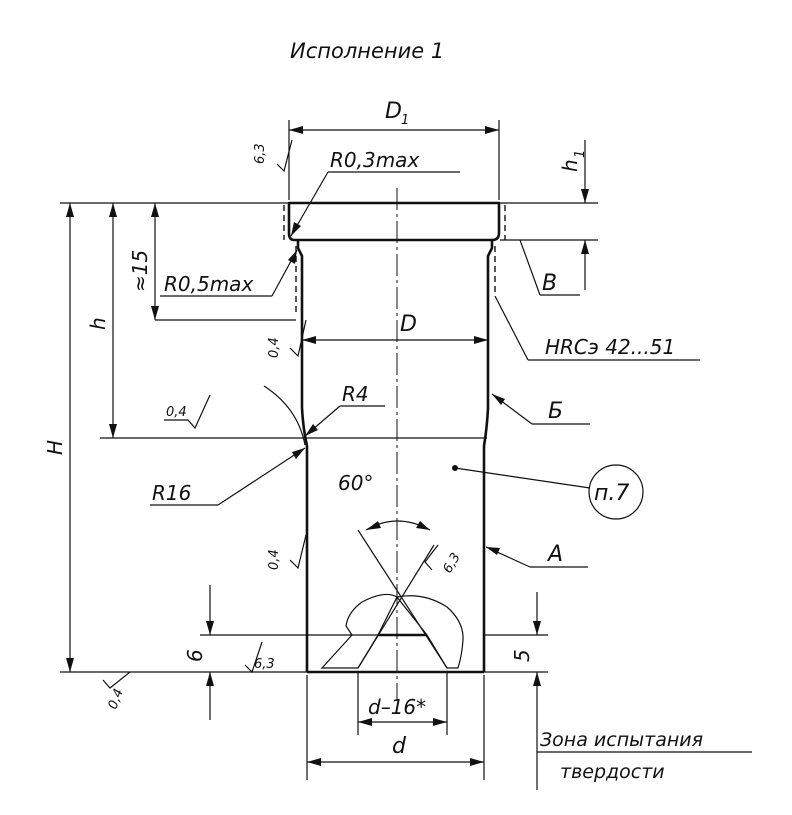  I want to click on surface-b-label: Б, so click(555, 411).